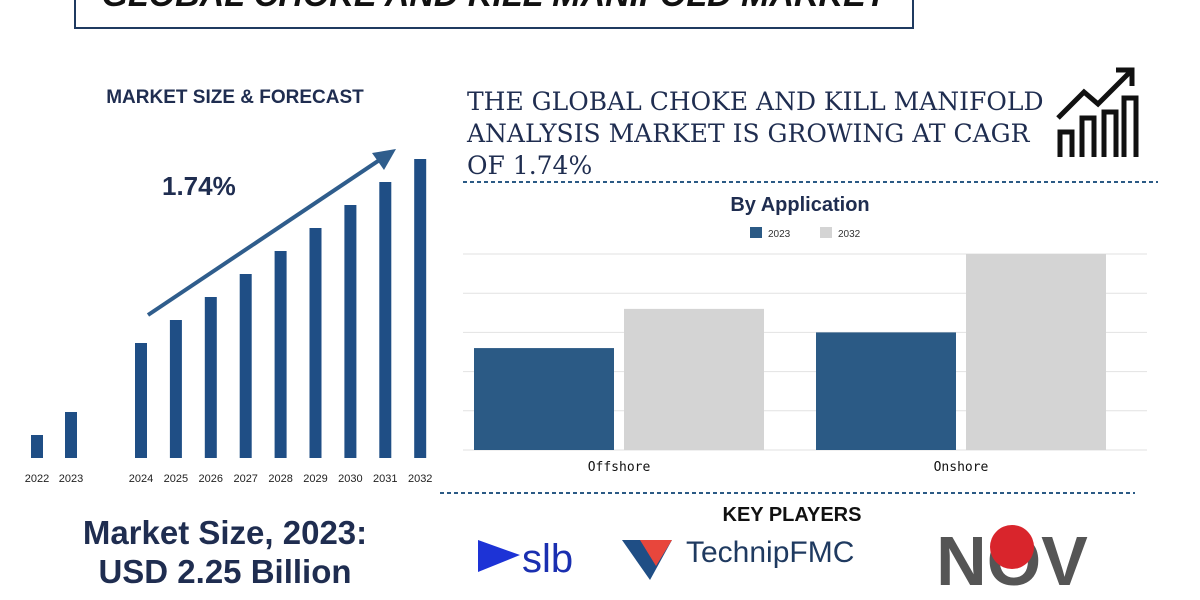 Image resolution: width=1200 pixels, height=600 pixels. Describe the element at coordinates (656, 553) in the screenshot. I see `technip-logo-accent` at that location.